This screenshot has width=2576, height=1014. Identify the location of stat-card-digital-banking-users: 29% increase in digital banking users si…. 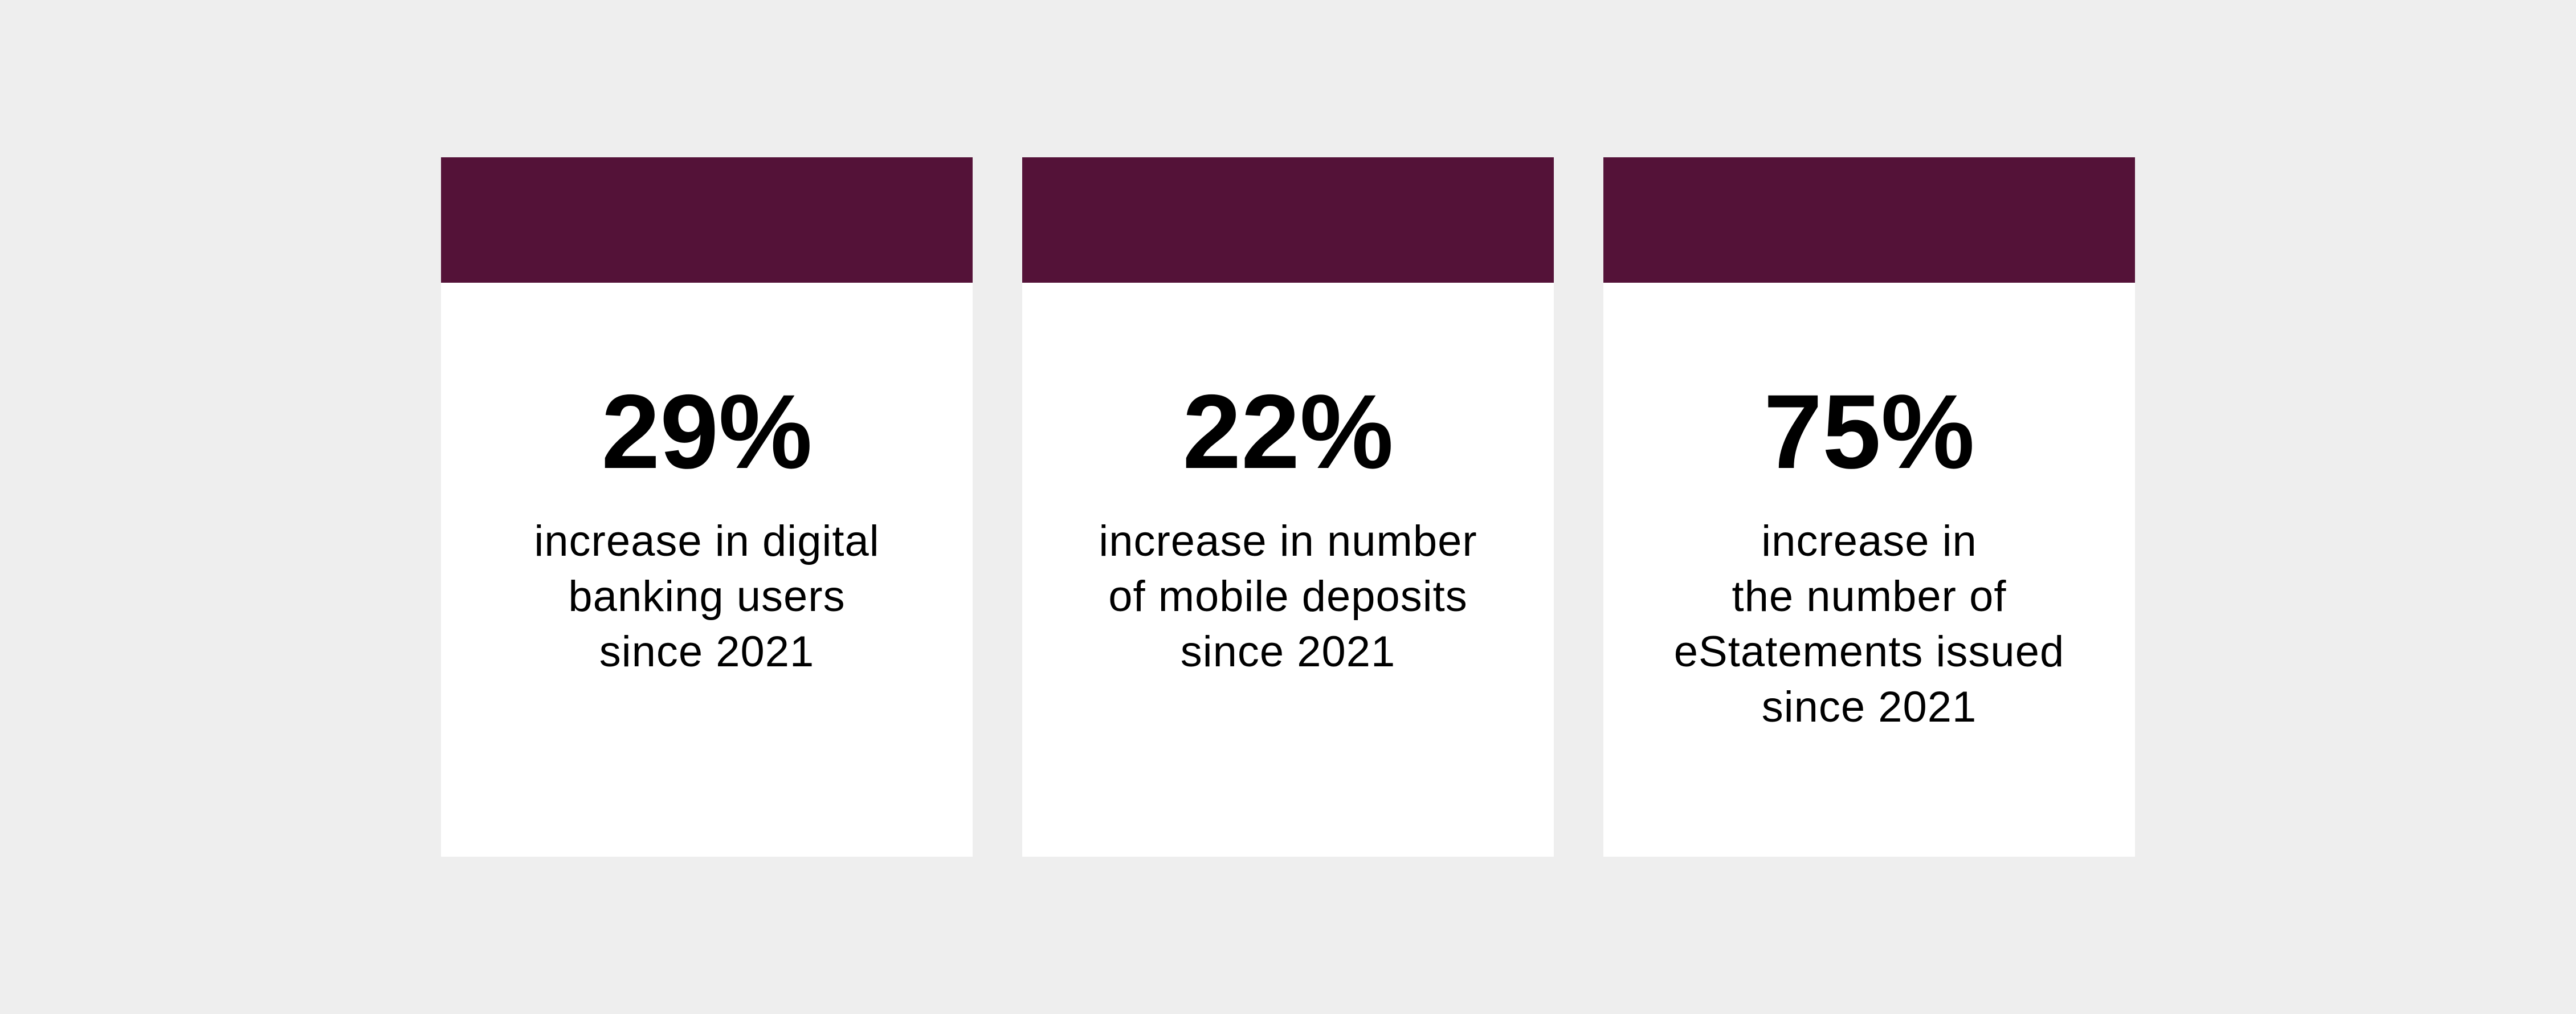
(707, 507).